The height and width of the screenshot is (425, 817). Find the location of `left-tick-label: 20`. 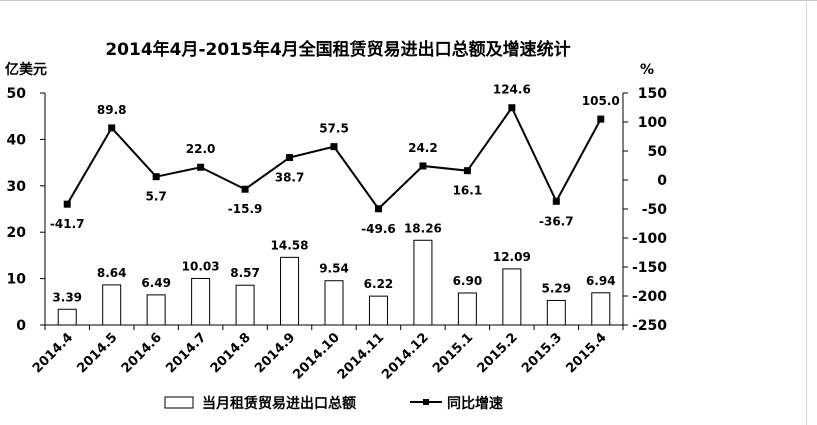

left-tick-label: 20 is located at coordinates (17, 233).